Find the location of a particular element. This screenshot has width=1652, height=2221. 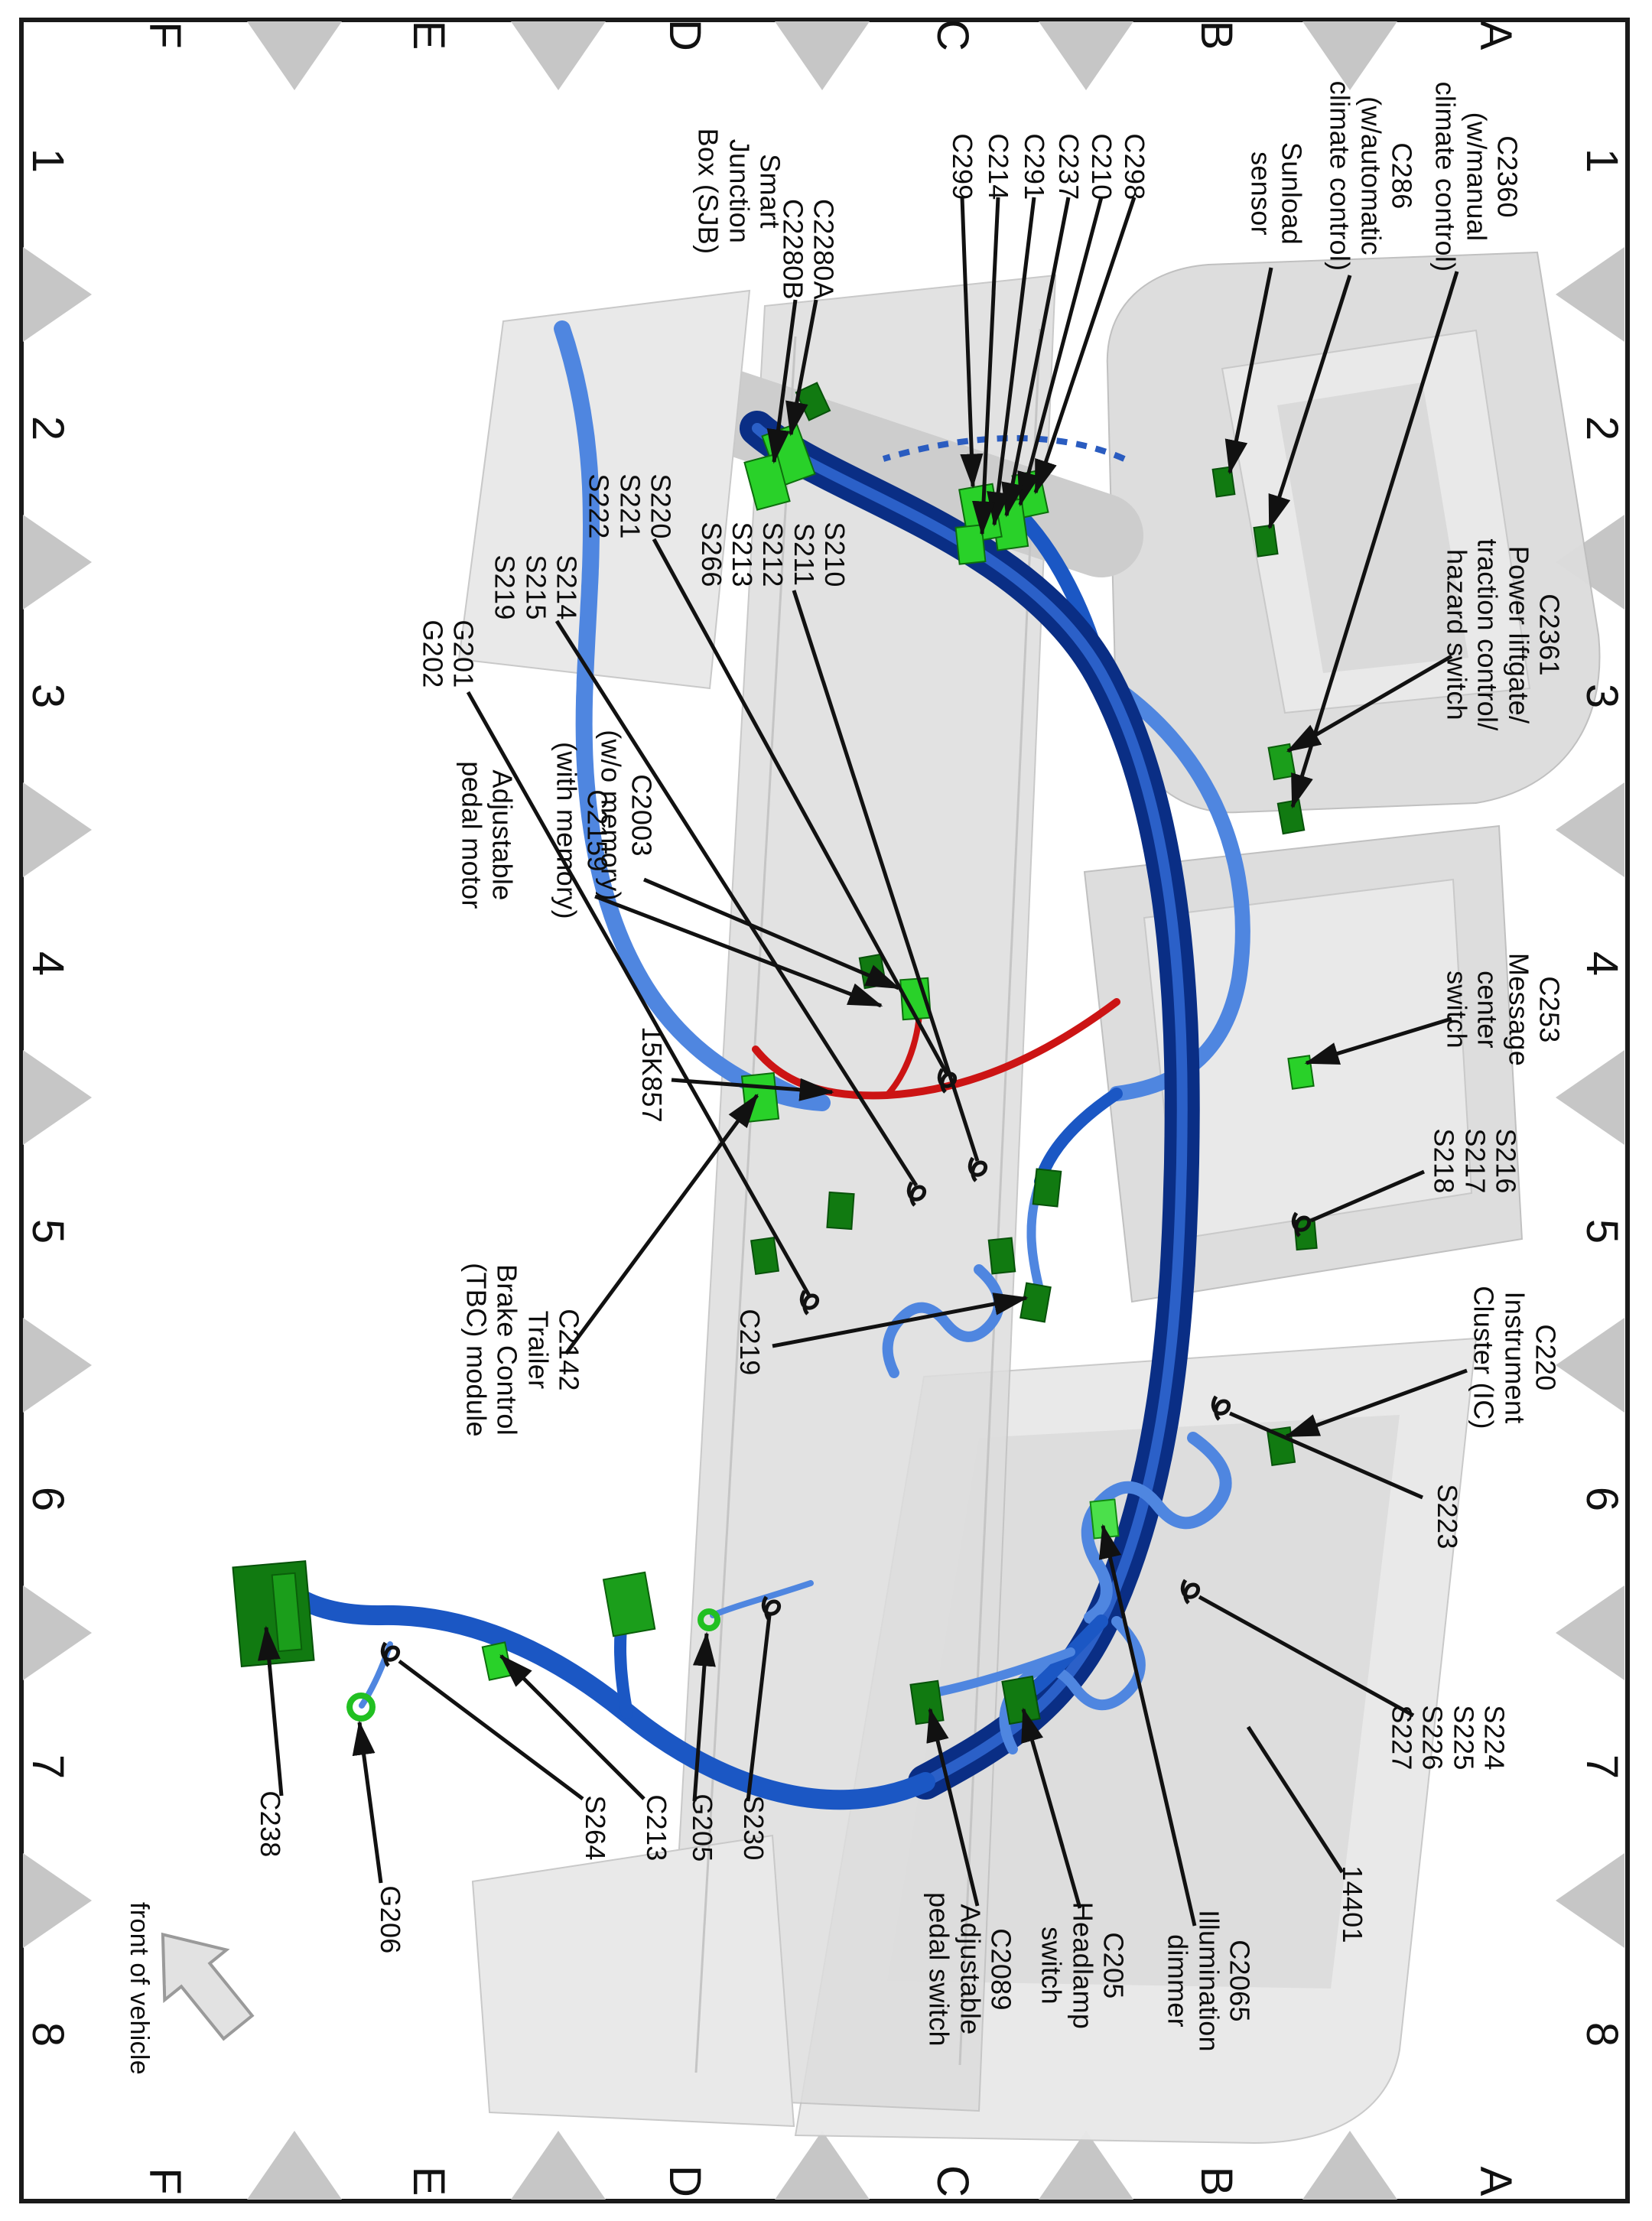

grid-number-top-4: 4 is located at coordinates (1602, 964).